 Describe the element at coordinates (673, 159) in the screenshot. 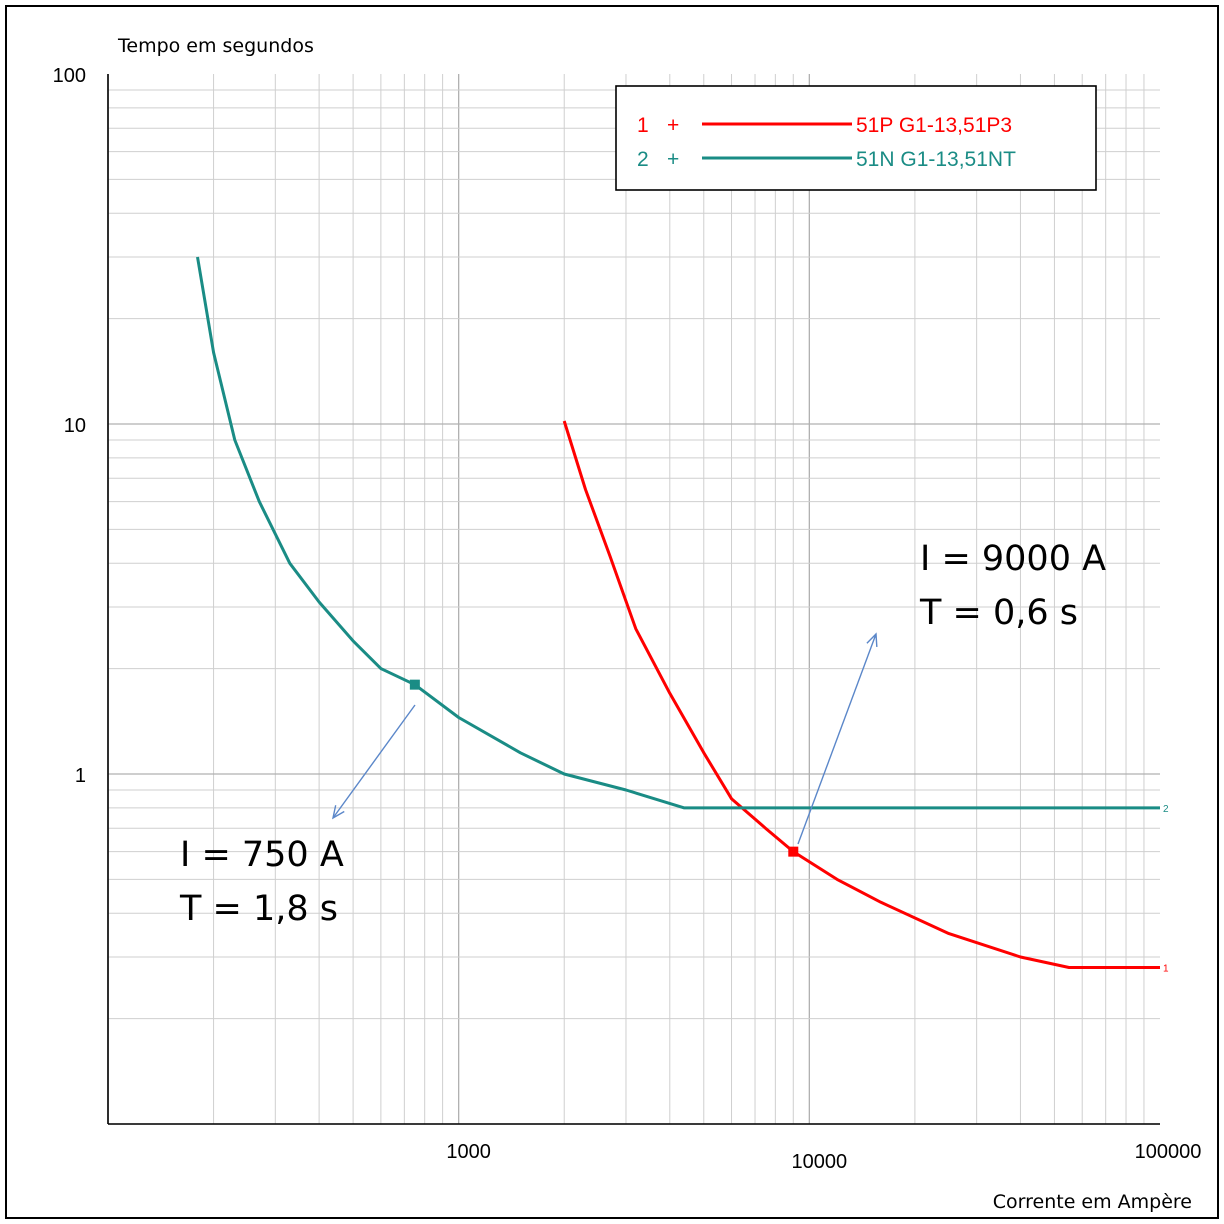

I see `legend-plus-2: +` at that location.